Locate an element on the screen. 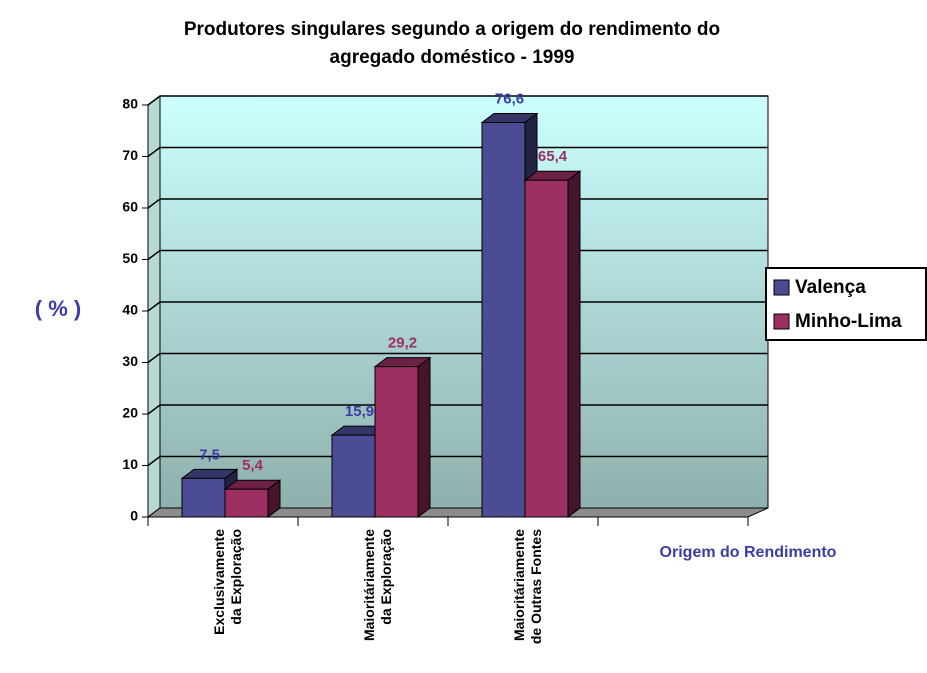 The image size is (927, 673). legend-label: Minho-Lima is located at coordinates (848, 321).